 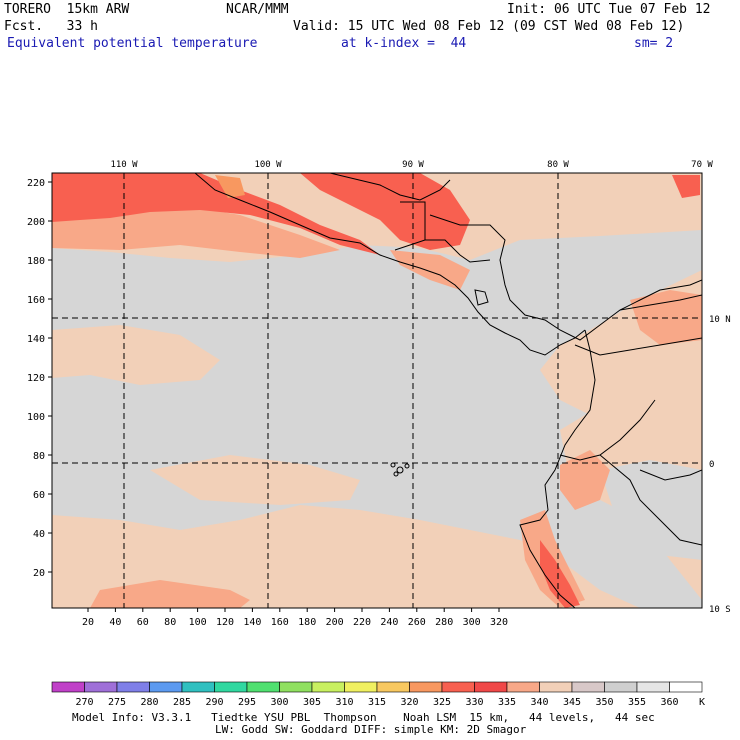 I want to click on lat-label: 10 N, so click(x=720, y=320).